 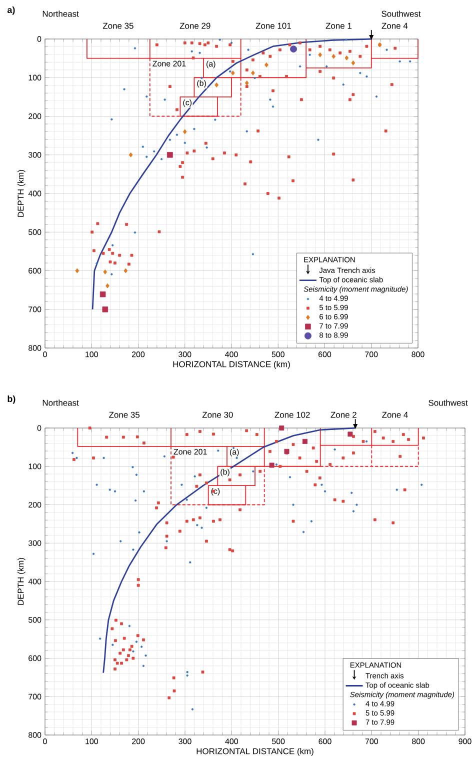 I want to click on text: Zone 2, so click(x=343, y=415).